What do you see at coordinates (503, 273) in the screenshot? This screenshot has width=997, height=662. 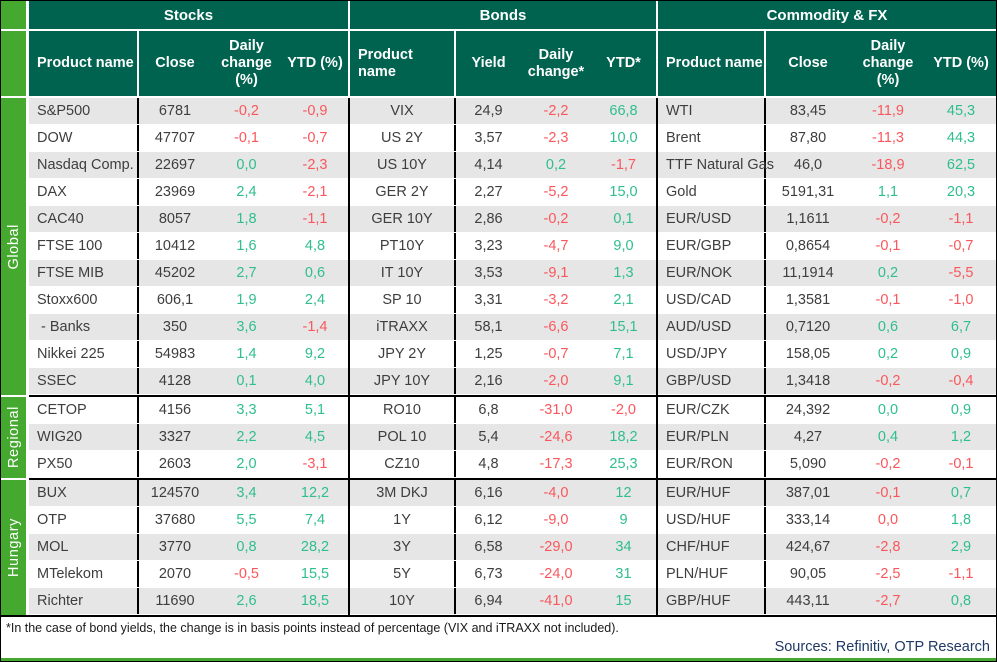 I see `table-row-bonds: IT 10Y 3,53 -9,1 1,3` at bounding box center [503, 273].